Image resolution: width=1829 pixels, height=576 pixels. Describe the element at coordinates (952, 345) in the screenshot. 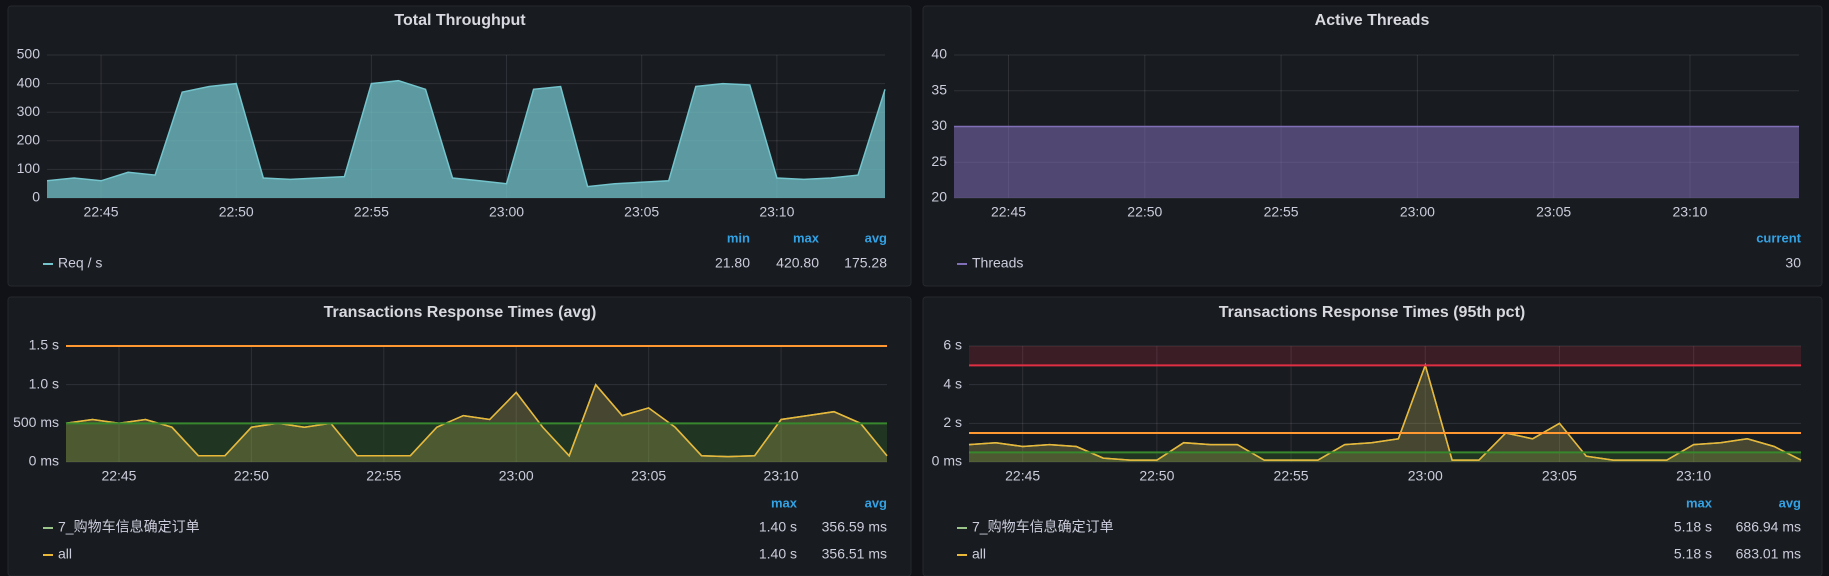

I see `y-tick-label: 6 s` at that location.